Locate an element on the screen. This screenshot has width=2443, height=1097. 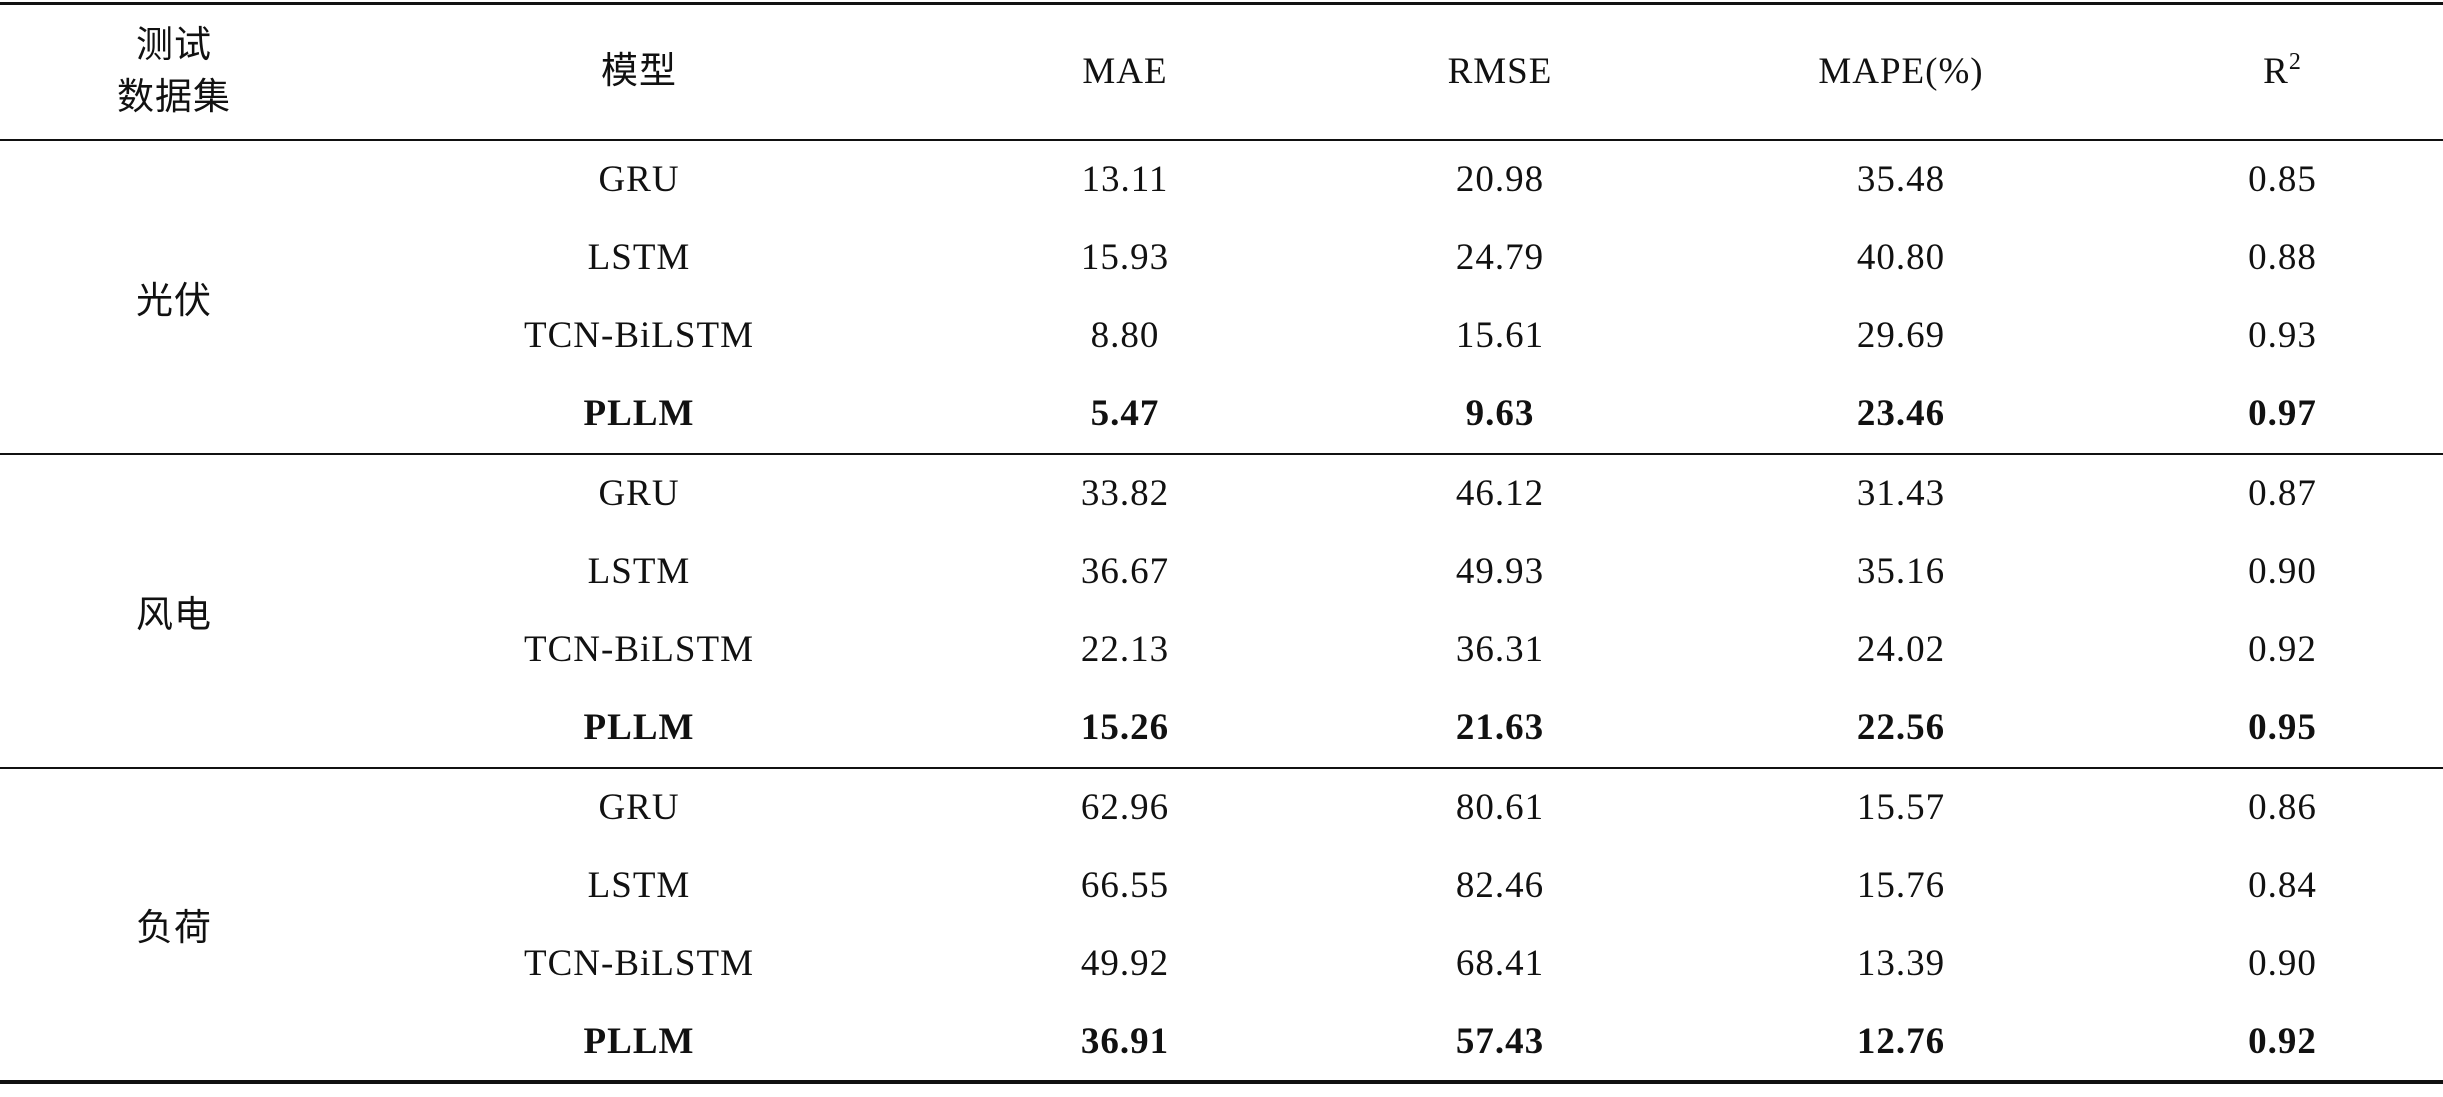
metric-cell: 0.84 is located at coordinates (2282, 885).